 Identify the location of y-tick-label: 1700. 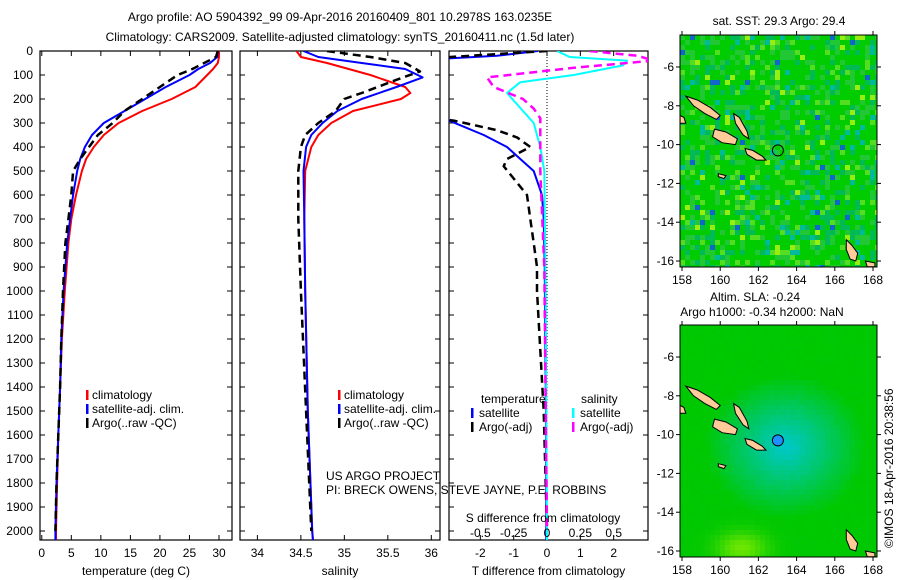
(19, 459).